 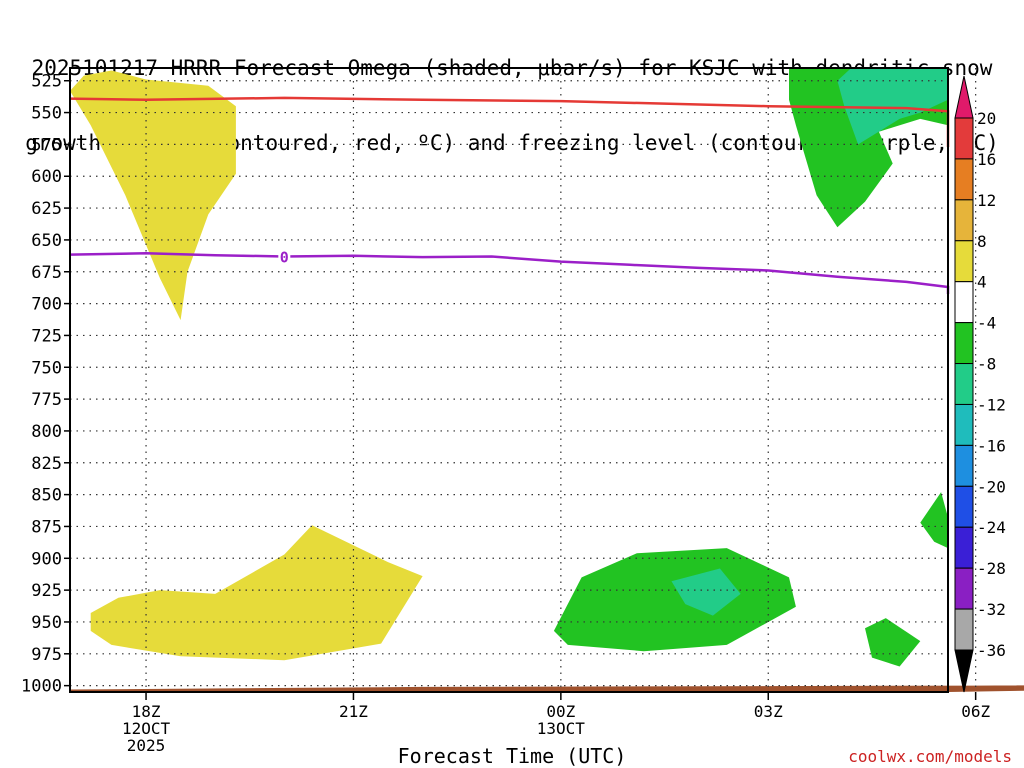 I want to click on colorbar-label-10: -24, so click(x=991, y=527).